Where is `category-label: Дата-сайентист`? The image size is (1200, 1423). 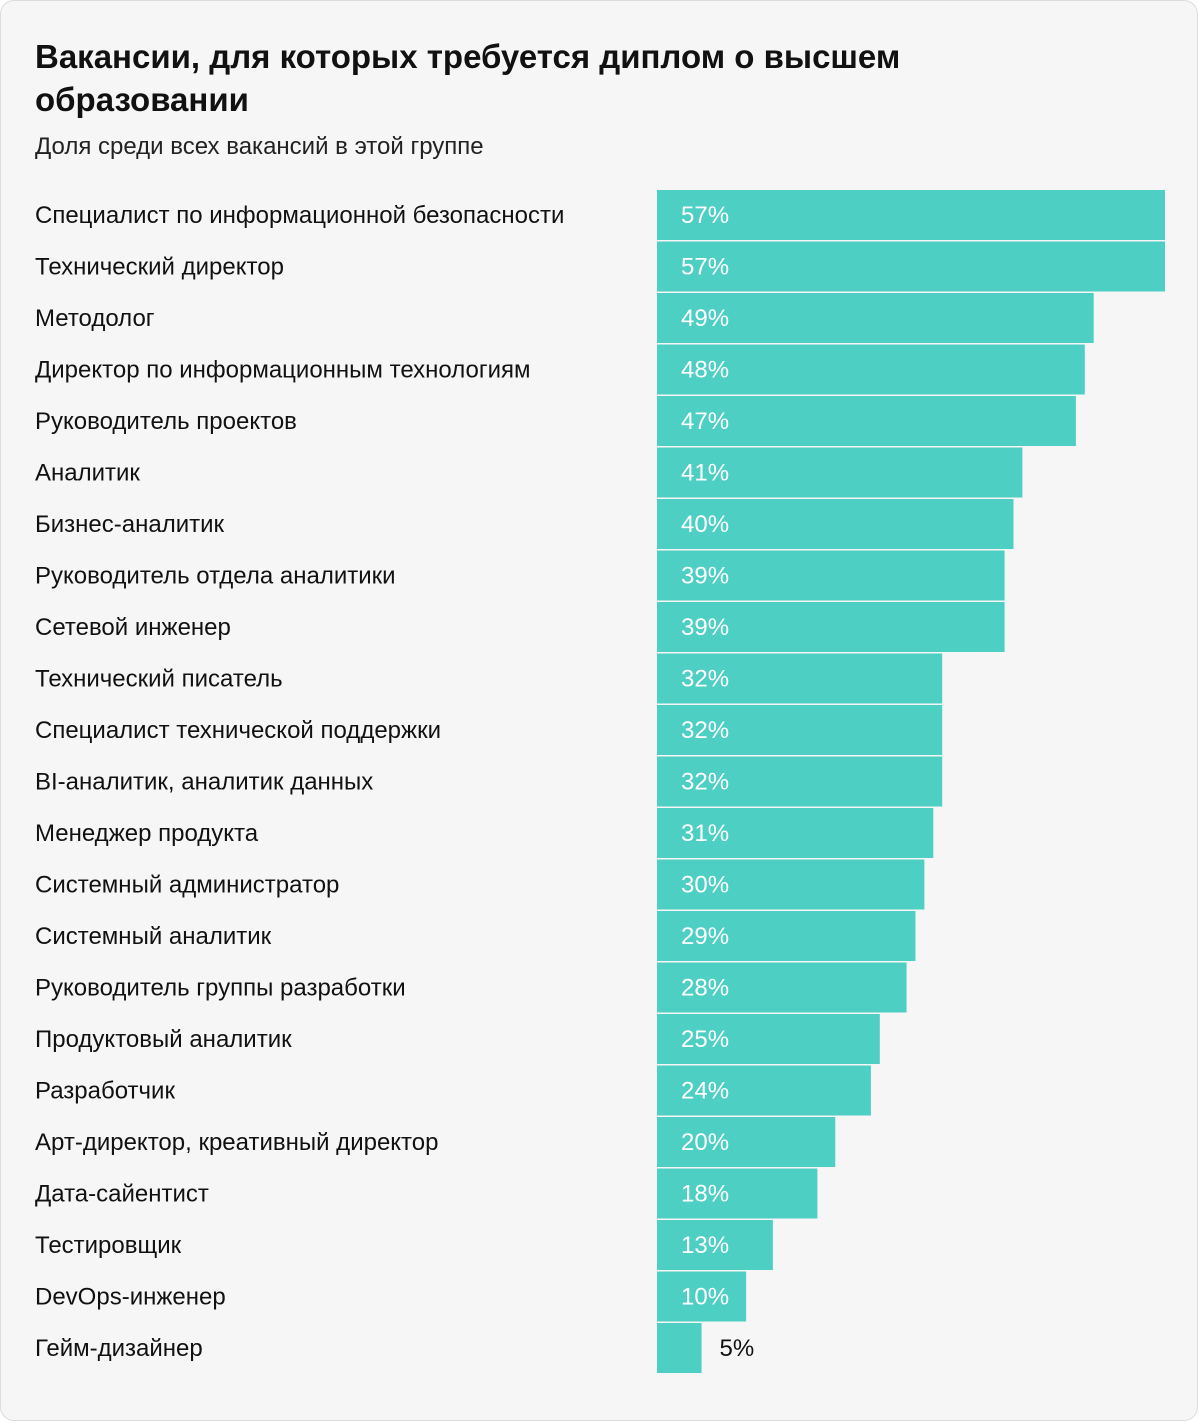
category-label: Дата-сайентист is located at coordinates (122, 1194).